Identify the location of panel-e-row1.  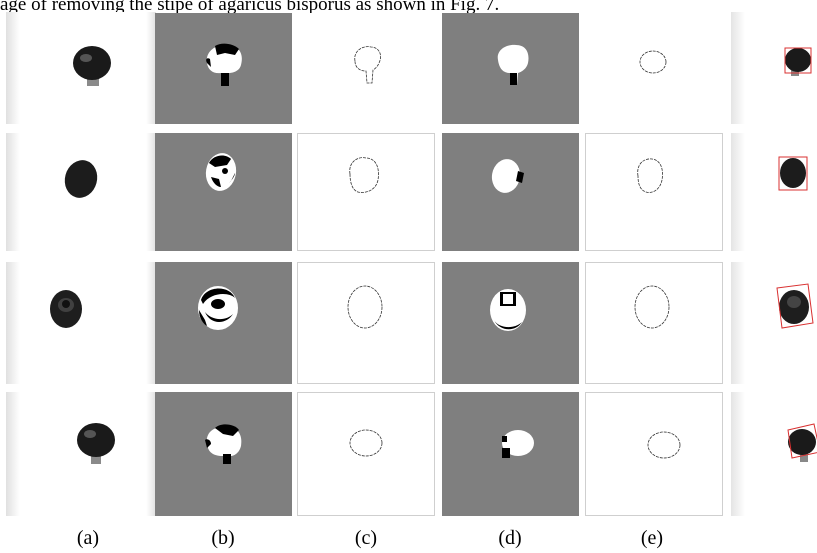
(652, 68).